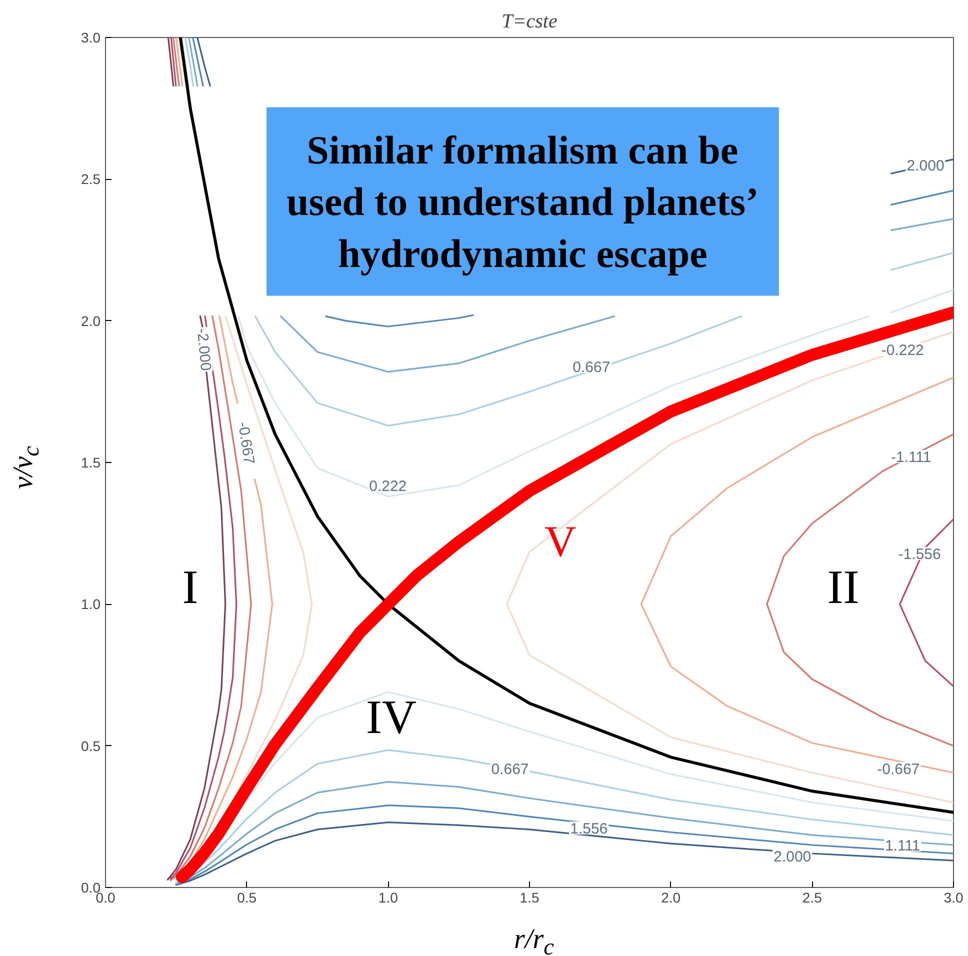 The image size is (968, 956). Describe the element at coordinates (91, 604) in the screenshot. I see `y-tick-label: 1.0` at that location.